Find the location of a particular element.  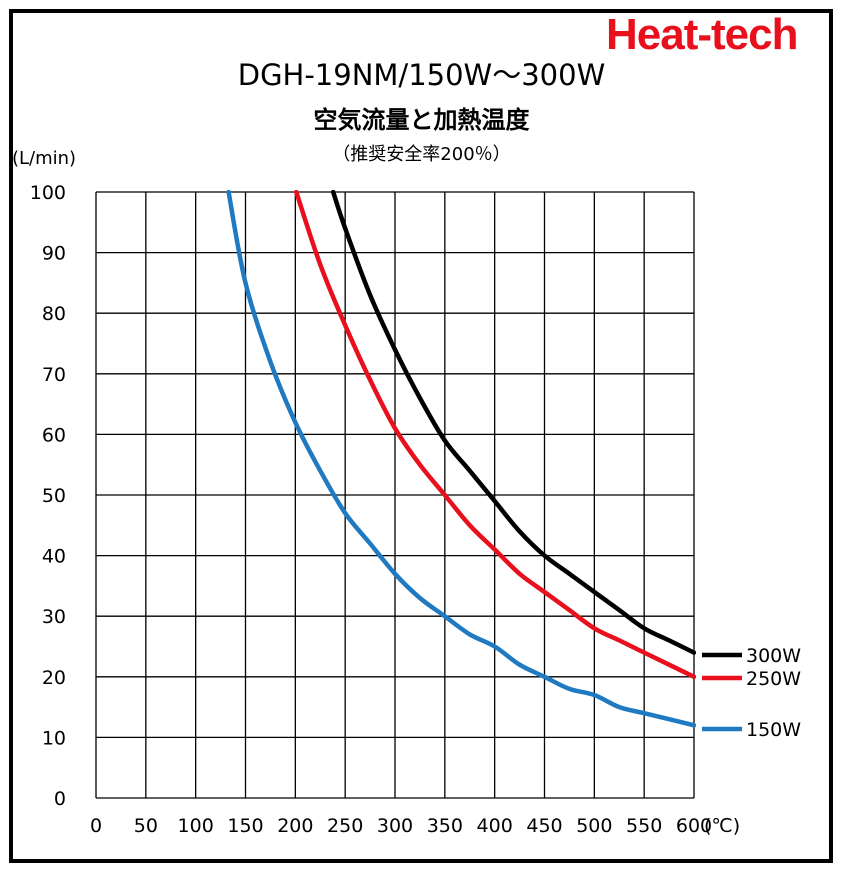

y-tick-label: 60 is located at coordinates (54, 435).